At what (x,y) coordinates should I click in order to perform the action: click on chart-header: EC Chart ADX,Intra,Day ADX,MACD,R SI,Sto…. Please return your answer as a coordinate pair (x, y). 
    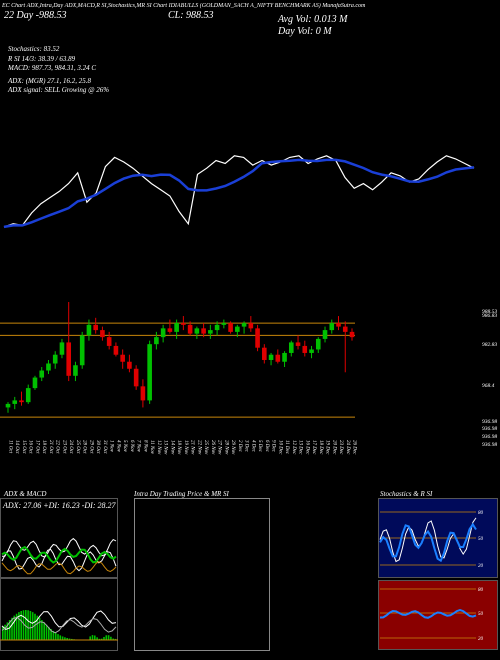
    Looking at the image, I should click on (184, 6).